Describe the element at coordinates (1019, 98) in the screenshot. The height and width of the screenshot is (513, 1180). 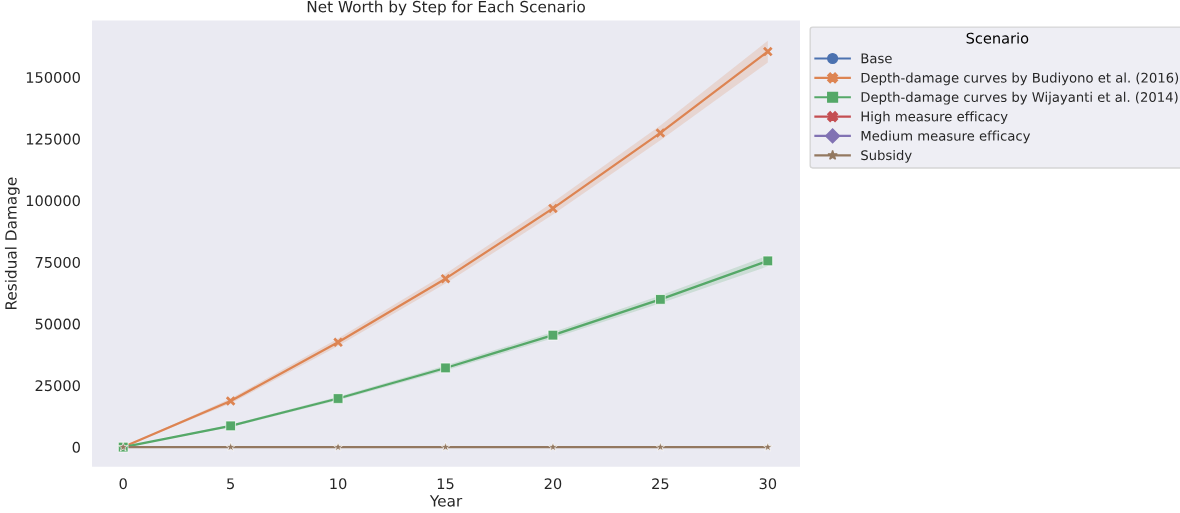
I see `legend-label: Depth-damage curves by Wijayanti et al. (2014)` at that location.